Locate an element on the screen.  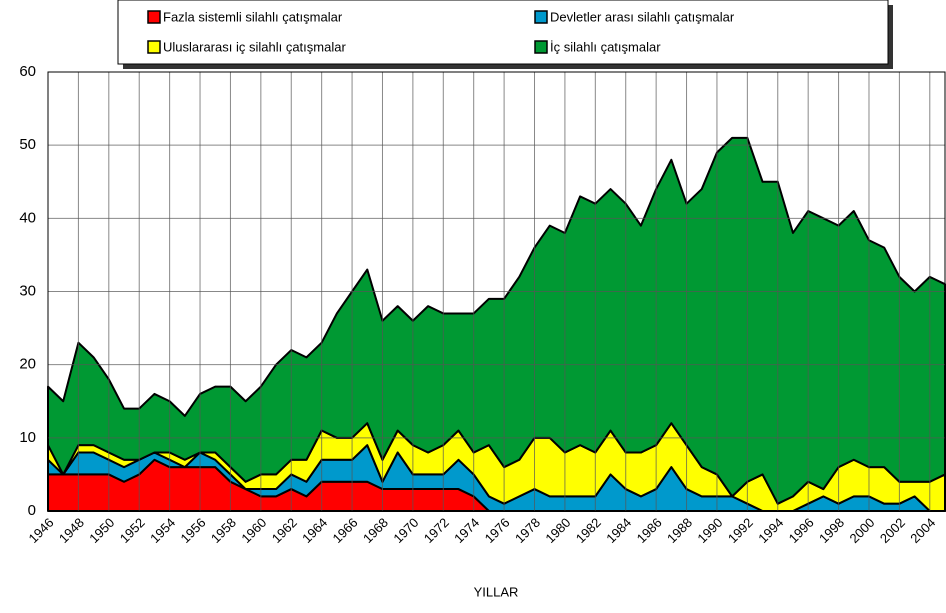
x-tick-label: 1976 is located at coordinates (497, 530).